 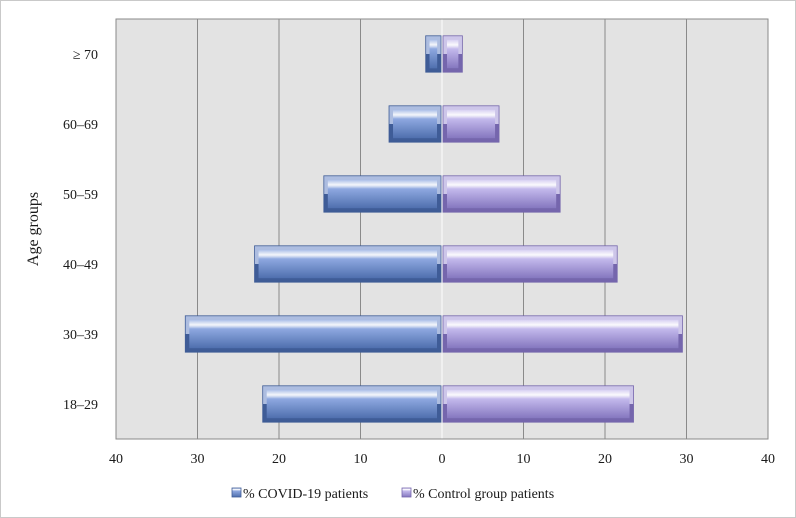 I want to click on y-tick-label: 30–39, so click(x=80, y=335).